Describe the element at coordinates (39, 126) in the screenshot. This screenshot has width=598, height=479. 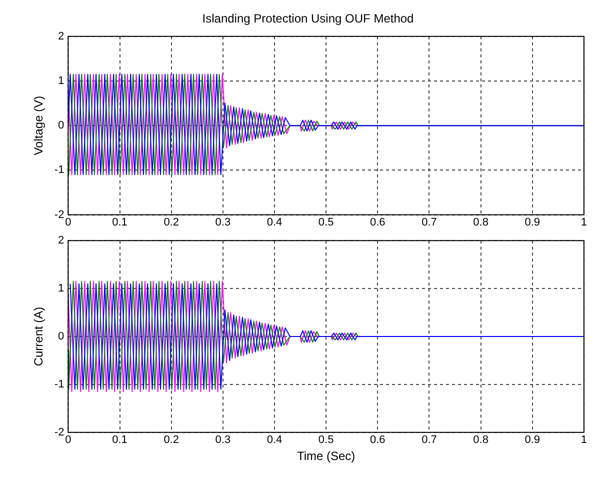
I see `y-axis-title: Voltage (V)` at that location.